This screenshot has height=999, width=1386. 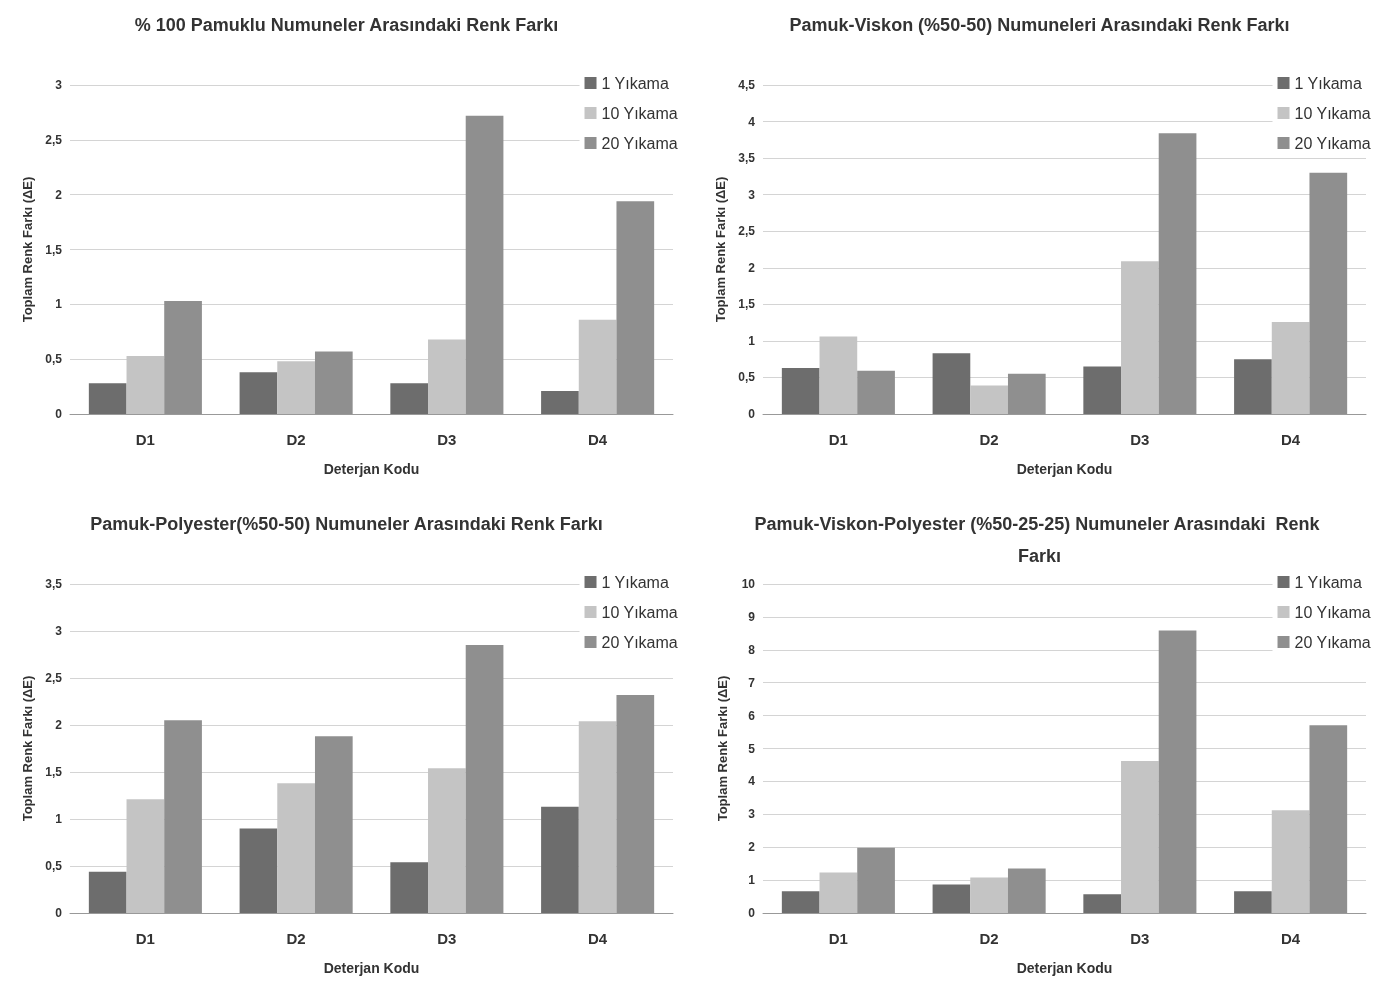 I want to click on y-tick-label: 10, so click(x=748, y=584).